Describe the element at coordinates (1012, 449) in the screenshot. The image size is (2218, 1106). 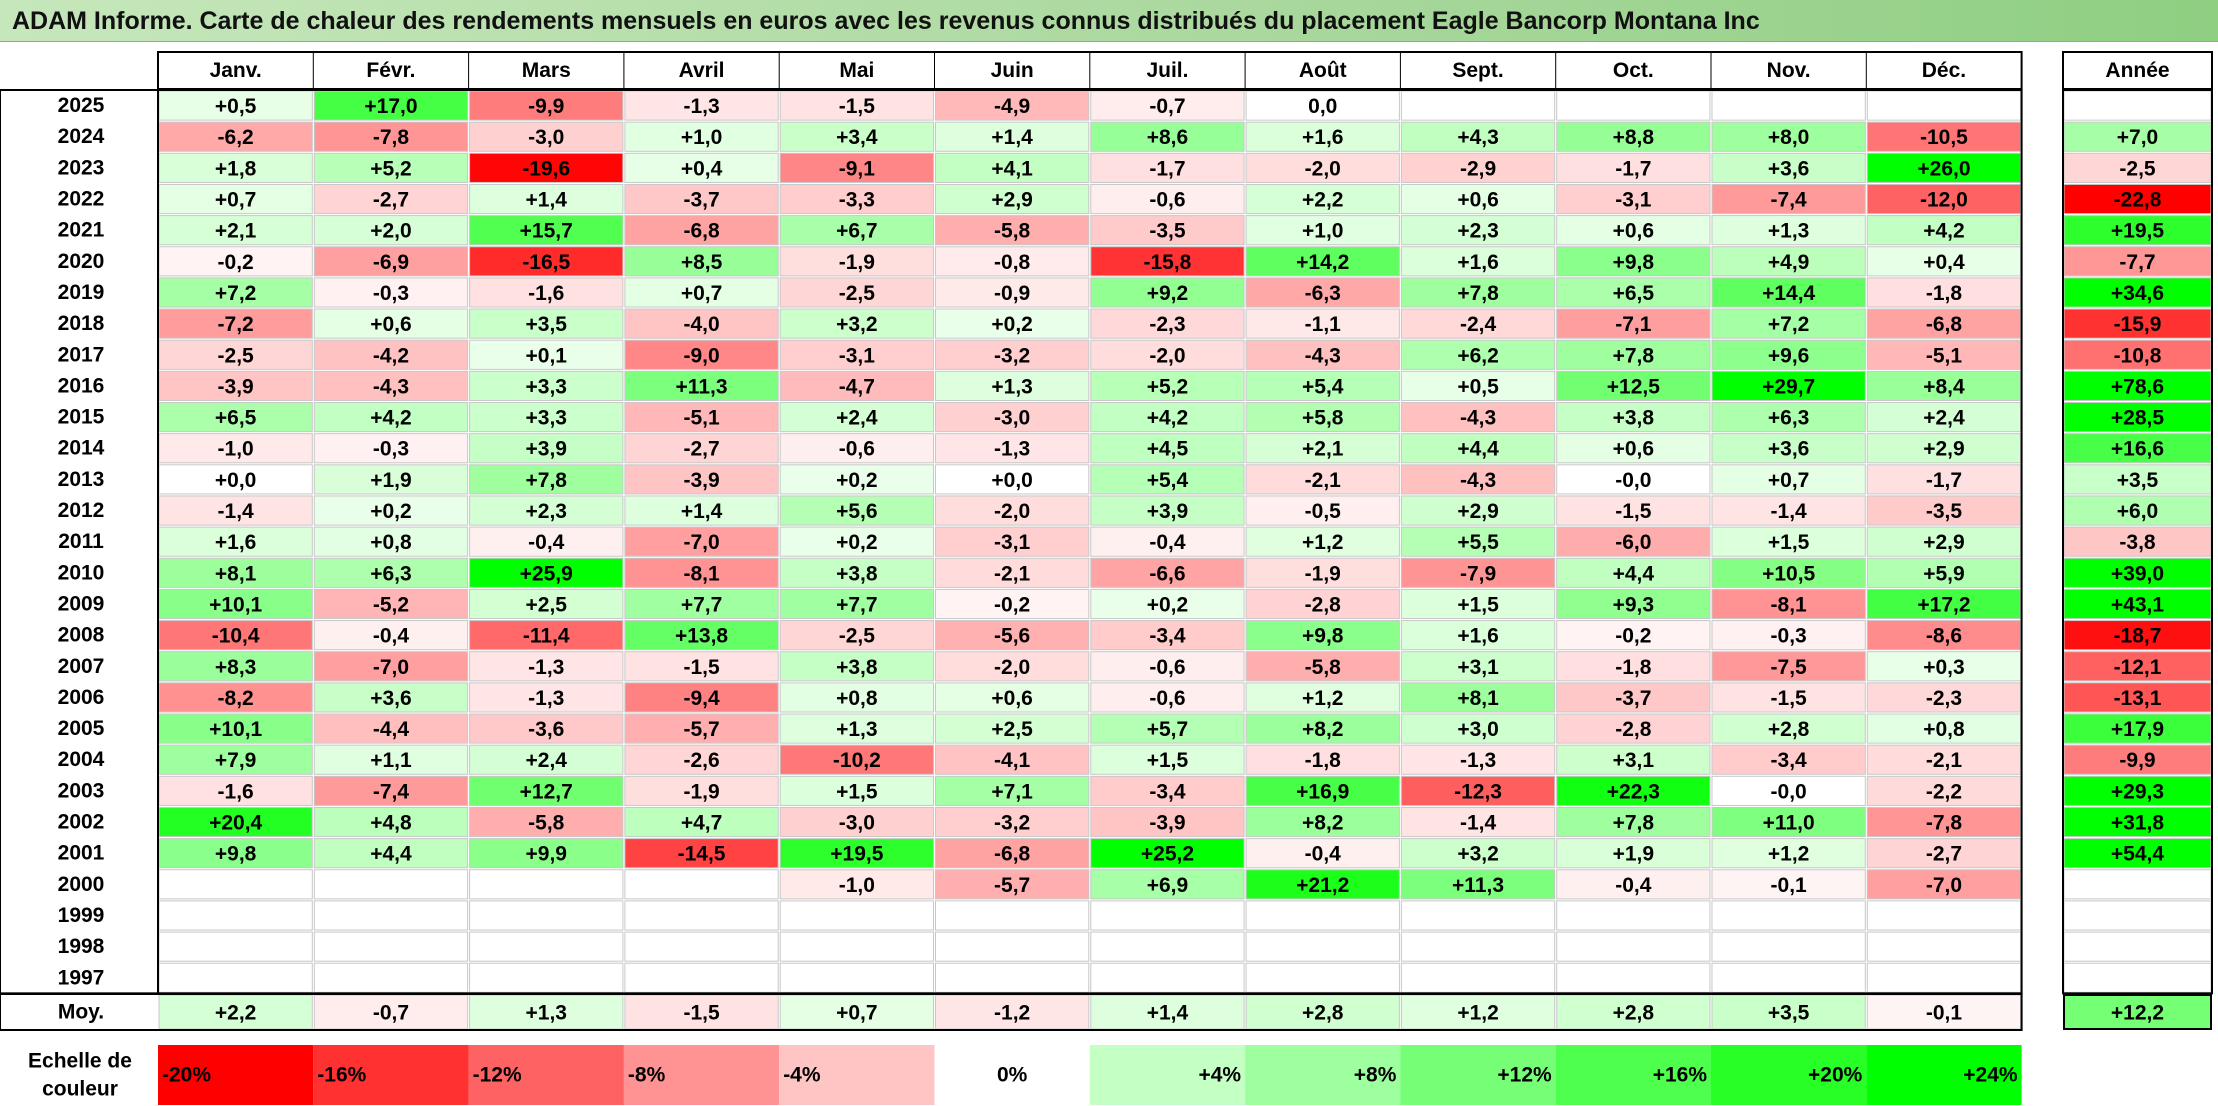
I see `cell-value: -1,3` at that location.